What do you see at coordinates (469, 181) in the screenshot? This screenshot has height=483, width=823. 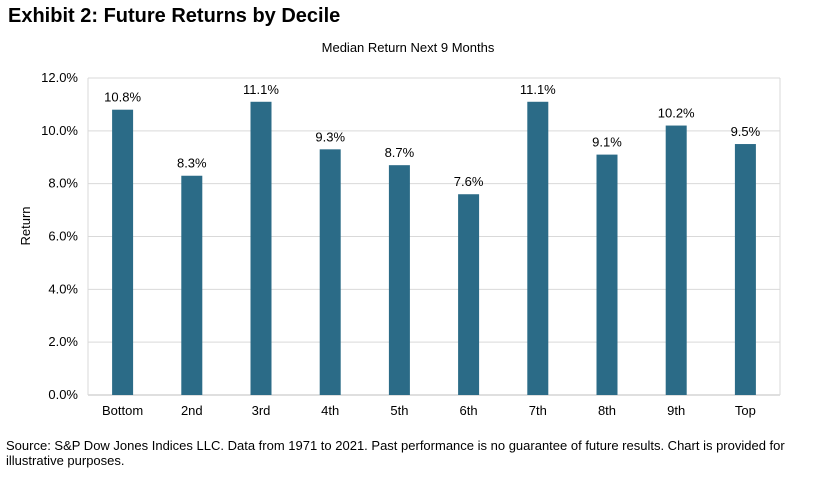 I see `data-label: 7.6%` at bounding box center [469, 181].